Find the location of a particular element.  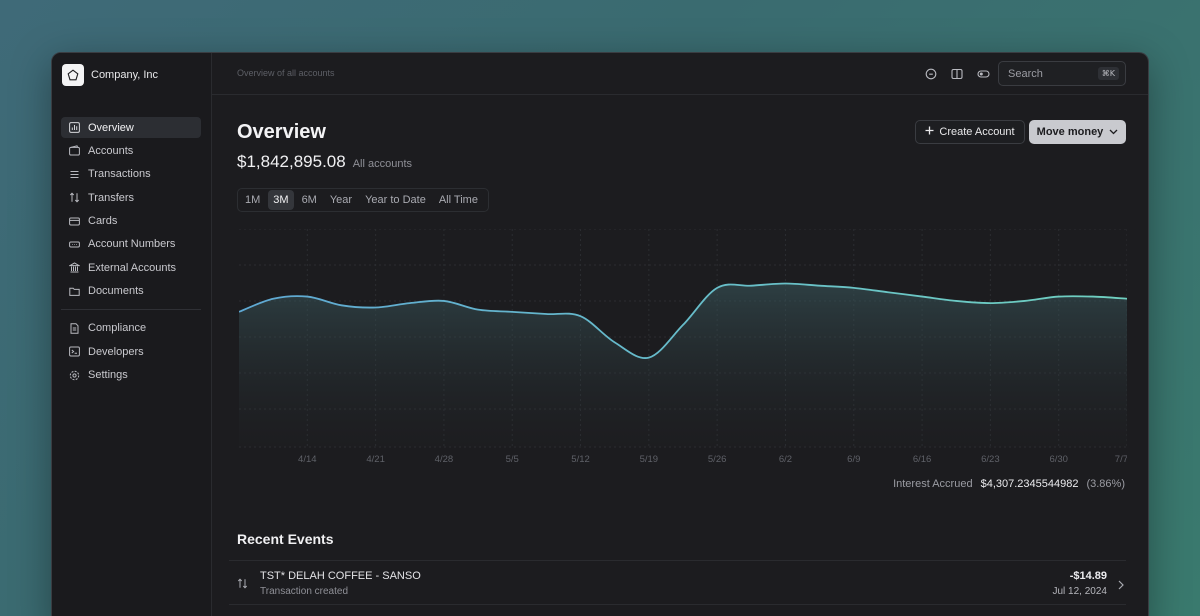

sidebar-item-transfers: Transfers is located at coordinates (131, 197).